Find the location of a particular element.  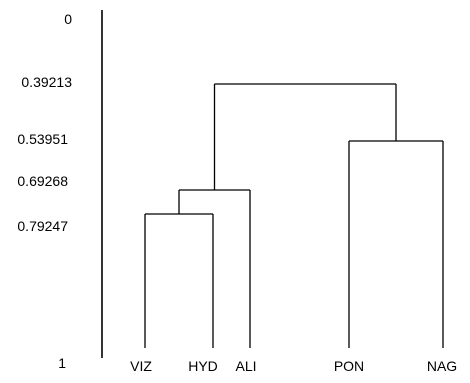

leaf-label-ali: ALI is located at coordinates (245, 366).